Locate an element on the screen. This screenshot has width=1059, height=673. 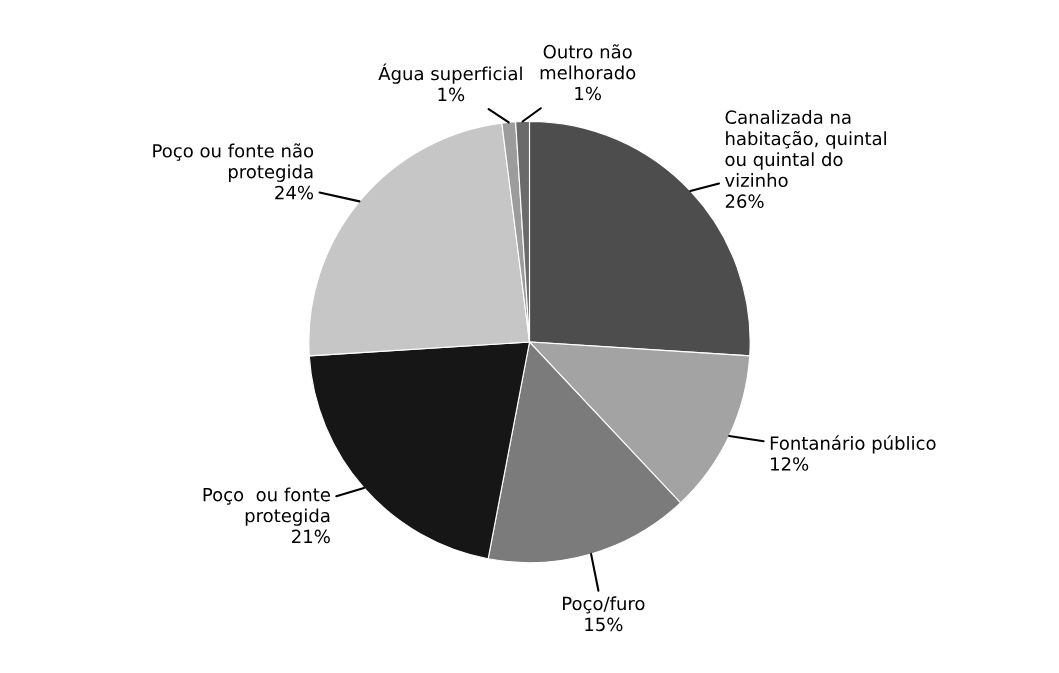
data-label: 15% is located at coordinates (604, 624).